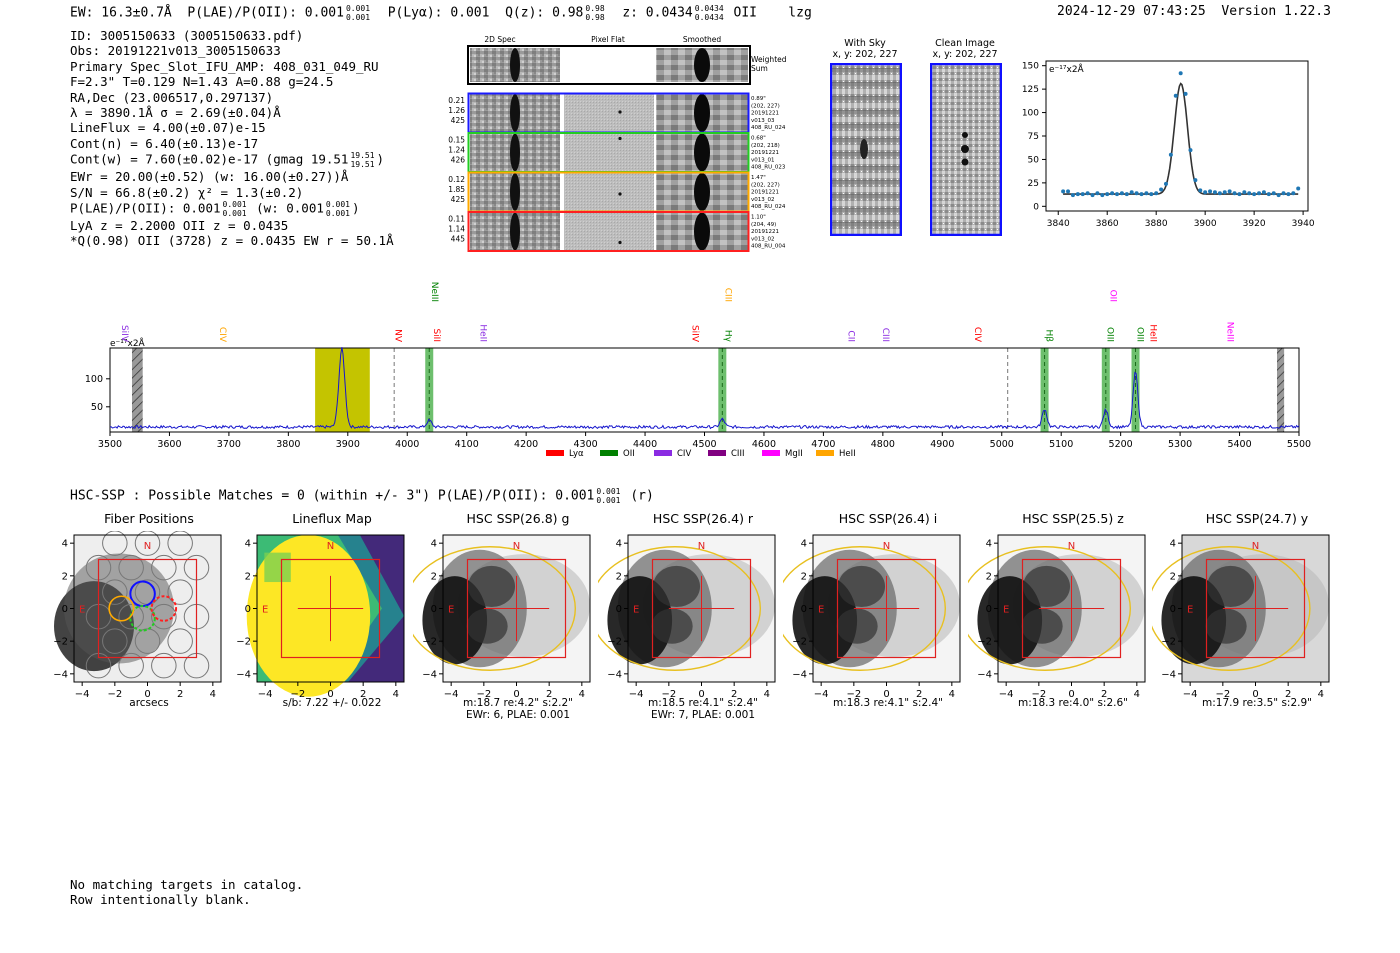 The width and height of the screenshot is (1400, 953). I want to click on cutout-row-stat: 1.85, so click(456, 189).